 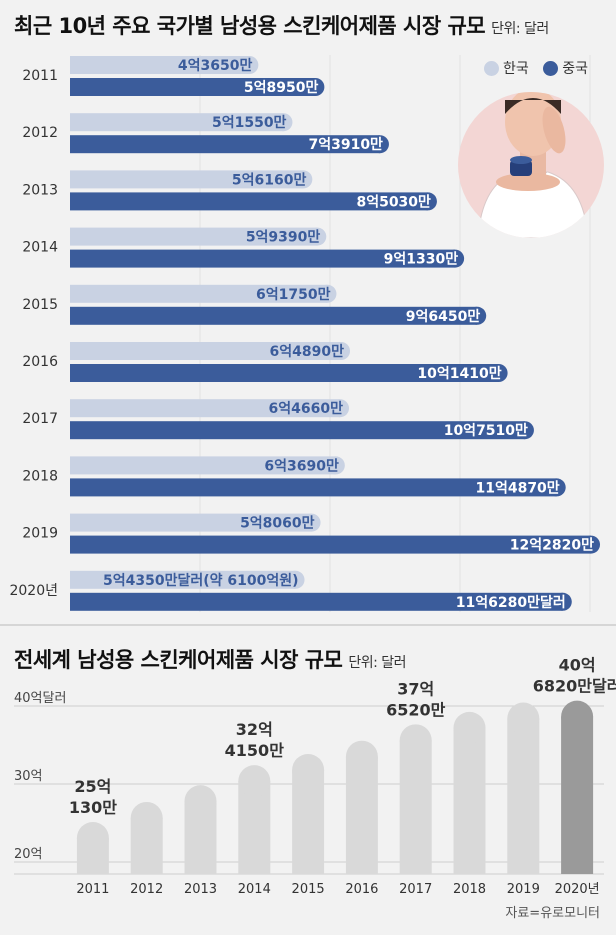 What do you see at coordinates (301, 466) in the screenshot?
I see `bar-korea-label: 6억3690만` at bounding box center [301, 466].